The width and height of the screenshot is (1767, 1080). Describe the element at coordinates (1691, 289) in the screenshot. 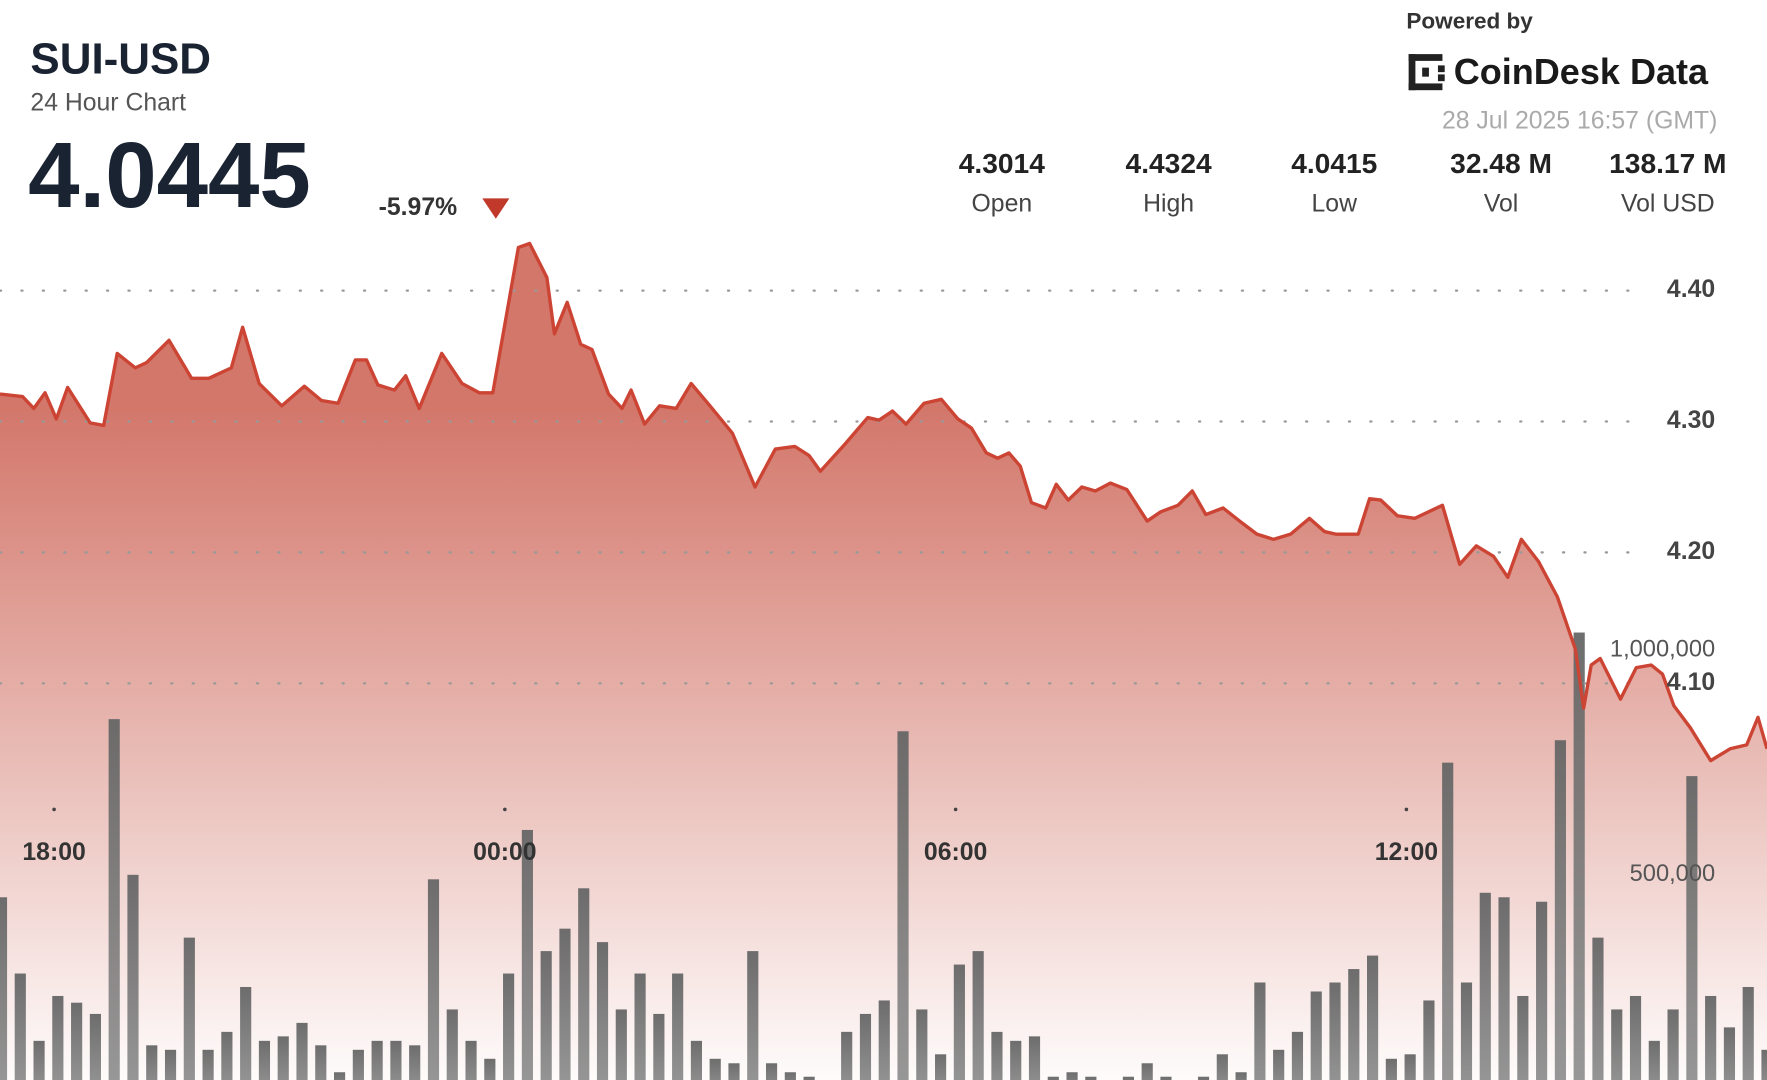

I see `y-tick-label: 4.40` at that location.